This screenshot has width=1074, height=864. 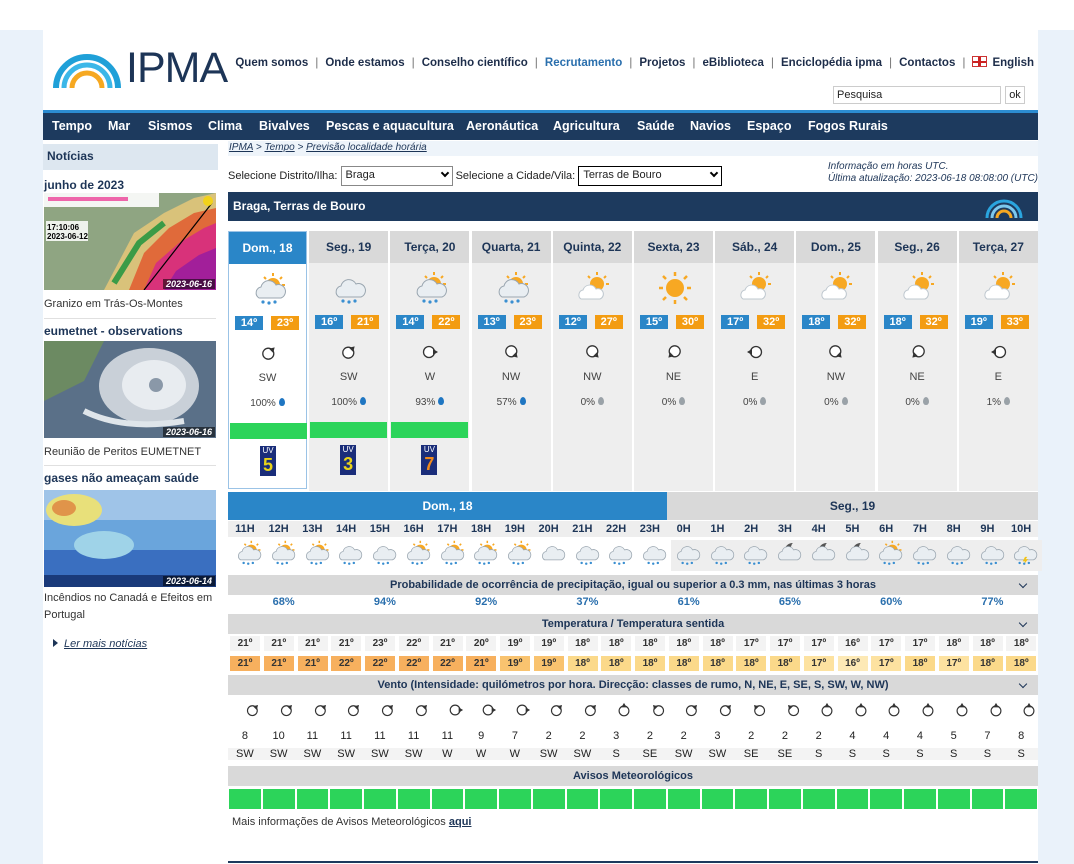 I want to click on top-link: Onde estamos, so click(x=365, y=63).